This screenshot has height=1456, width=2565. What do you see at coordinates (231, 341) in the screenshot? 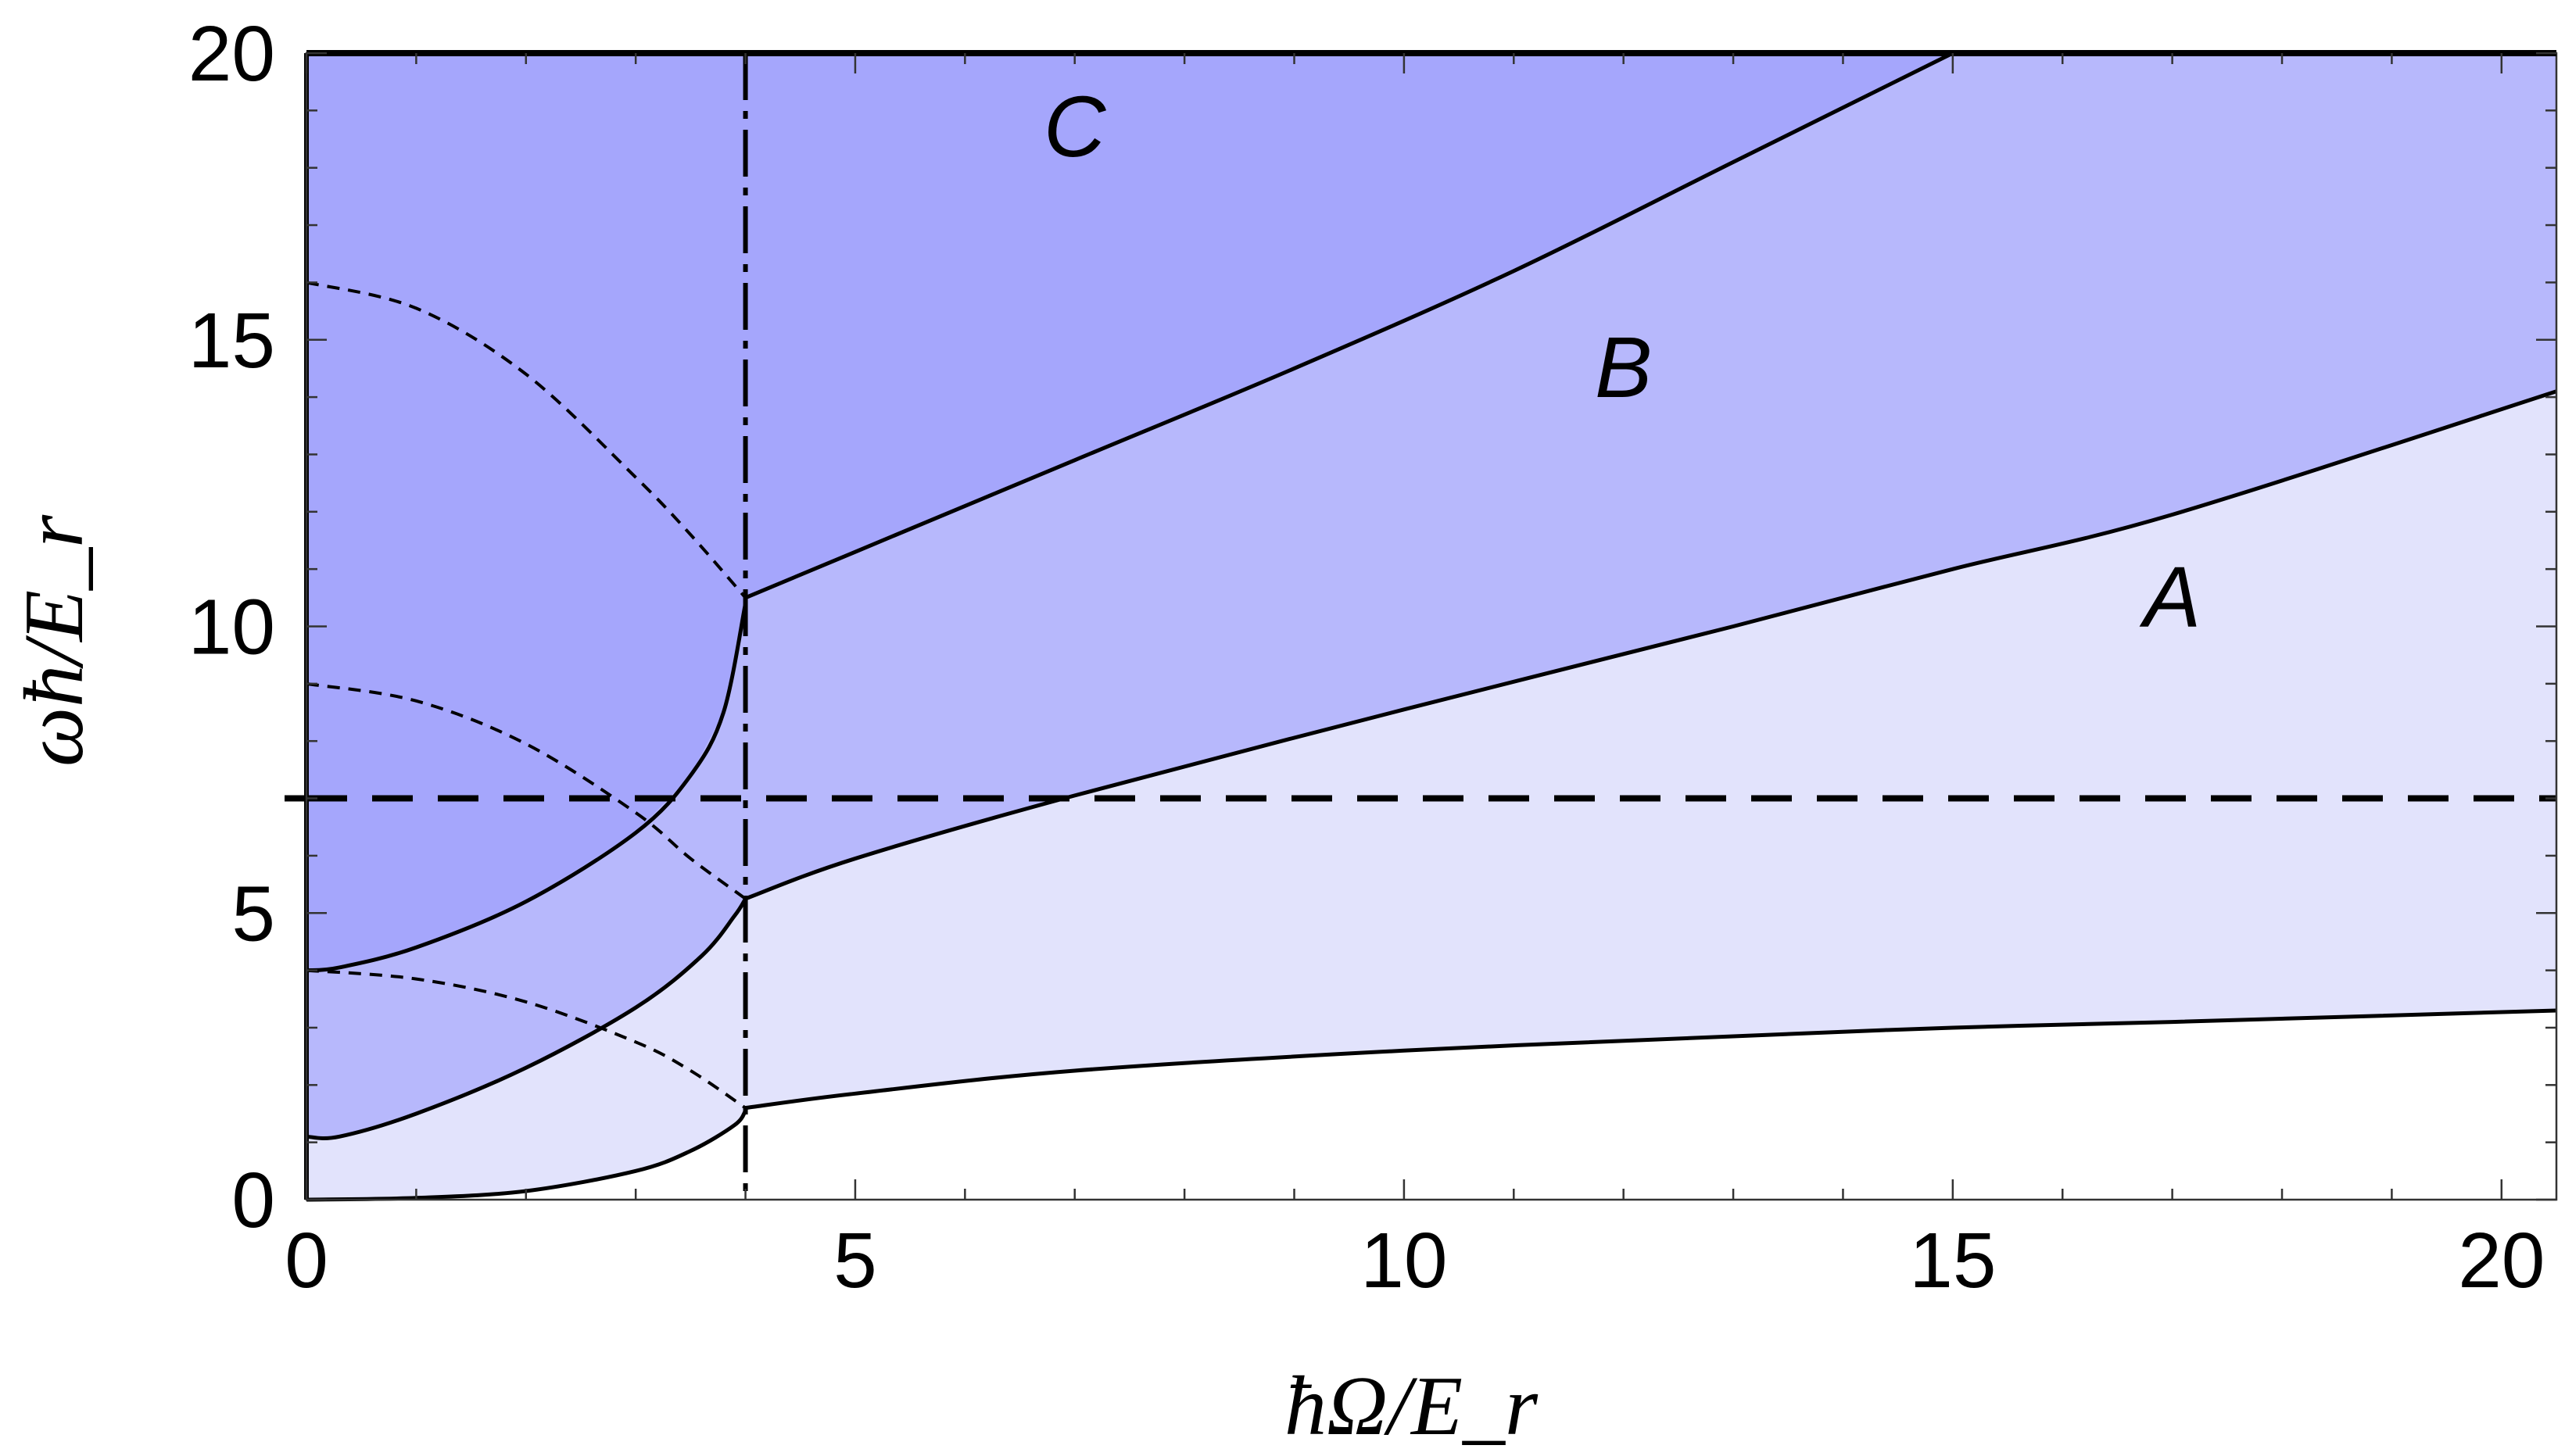
I see `y-tick-label: 15` at bounding box center [231, 341].